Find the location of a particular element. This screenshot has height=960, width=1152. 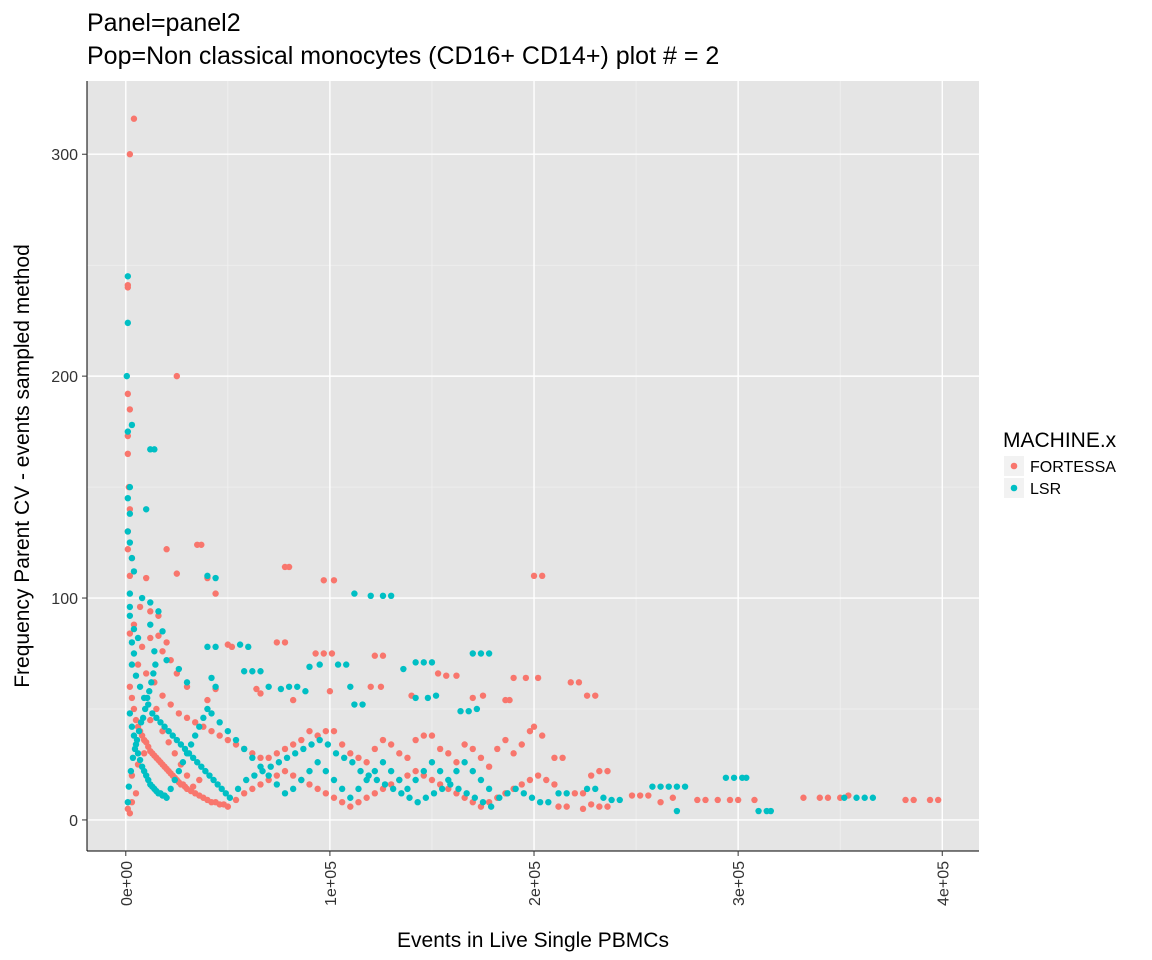

legend-dot-lsr is located at coordinates (1014, 488).